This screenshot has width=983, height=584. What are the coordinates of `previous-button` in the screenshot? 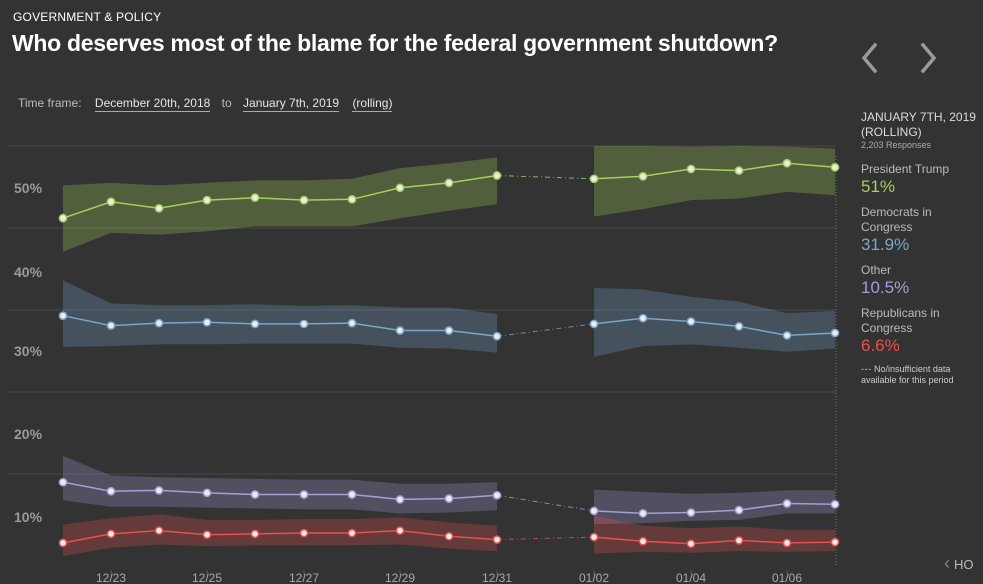 It's located at (870, 58).